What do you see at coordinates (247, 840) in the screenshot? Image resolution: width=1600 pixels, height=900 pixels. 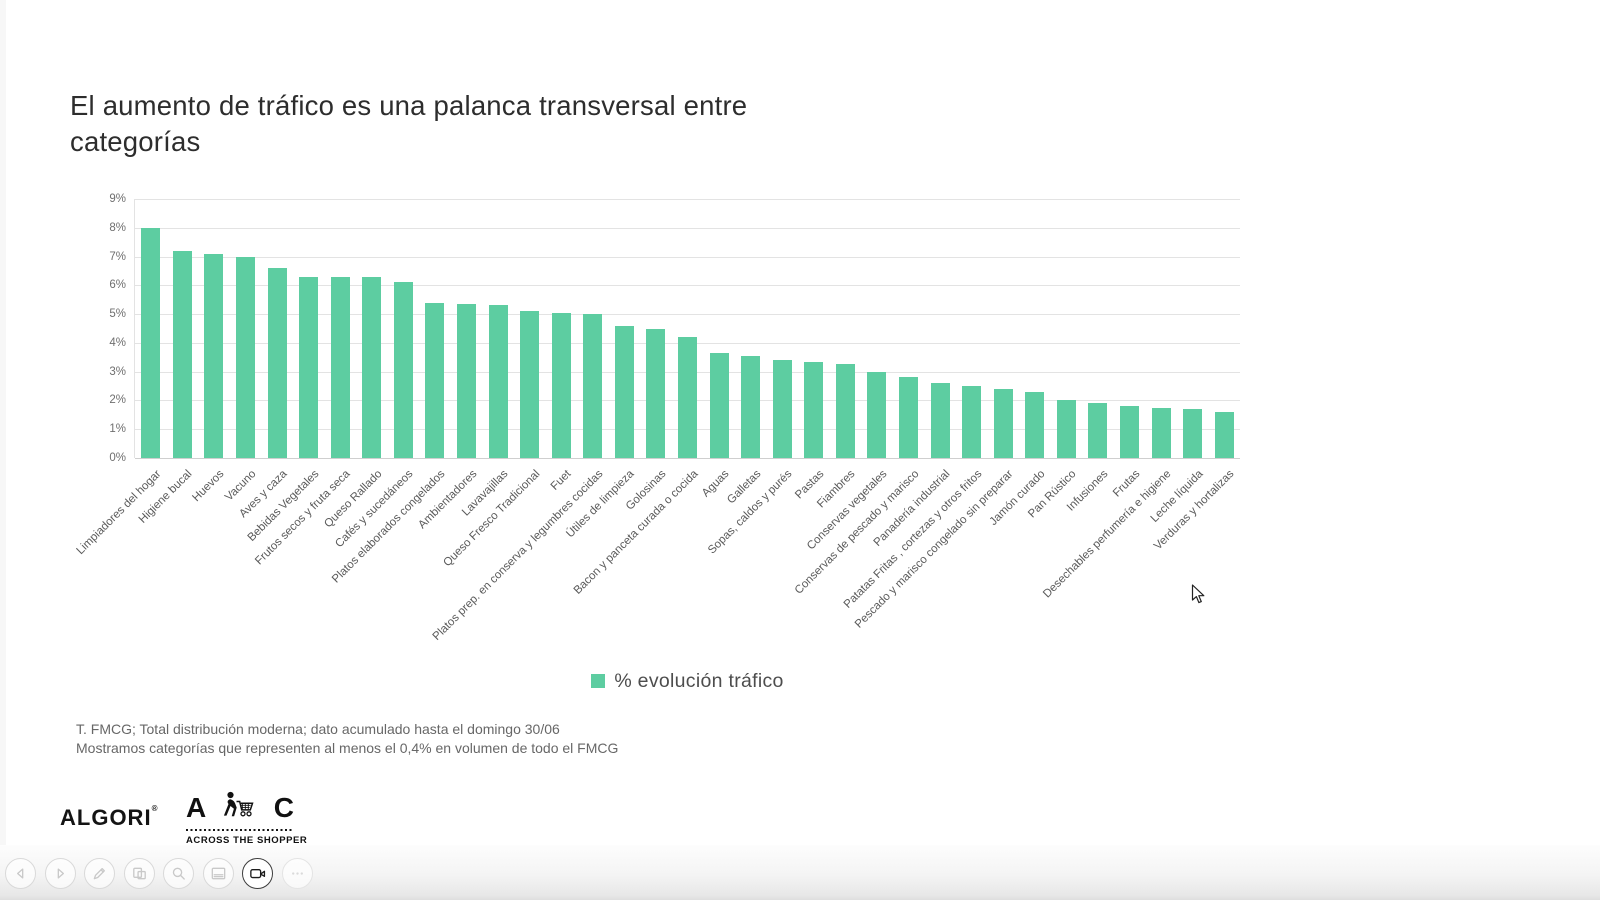 I see `ats-logo-text: ACROSS THE SHOPPER` at bounding box center [247, 840].